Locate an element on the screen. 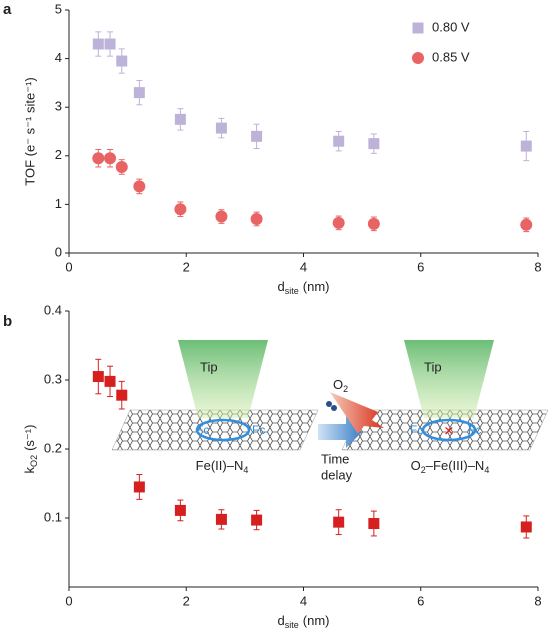  cross: ✕ is located at coordinates (449, 430).